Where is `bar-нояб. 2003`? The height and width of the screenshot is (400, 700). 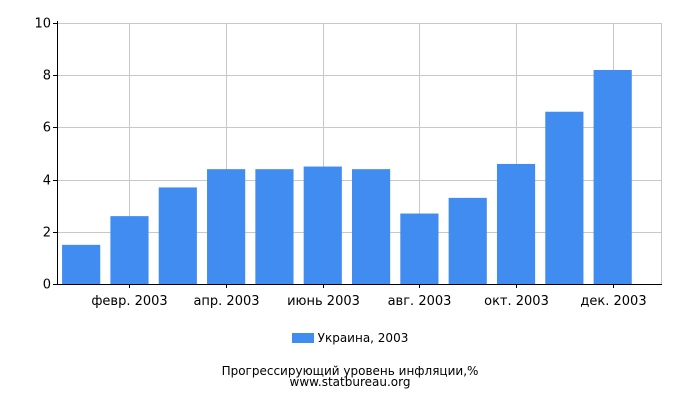 bar-нояб. 2003 is located at coordinates (564, 198).